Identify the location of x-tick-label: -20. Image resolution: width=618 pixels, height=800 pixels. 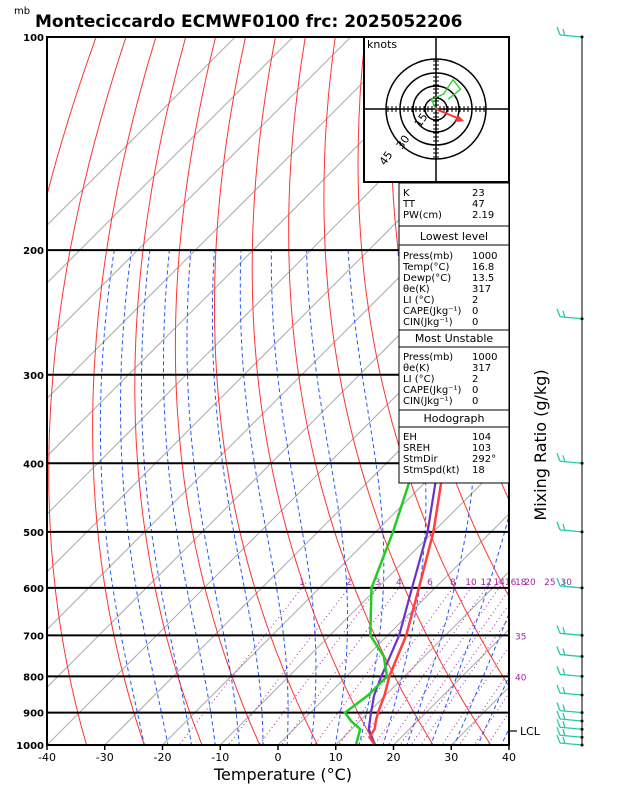
(163, 757).